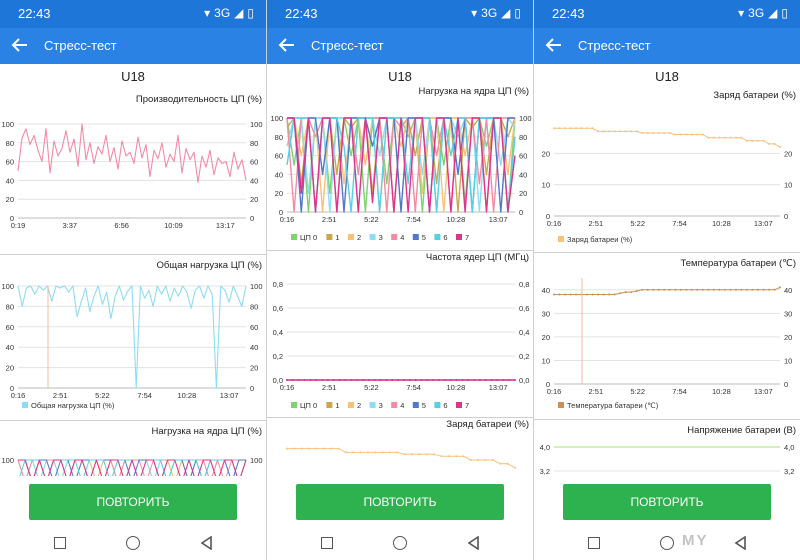  Describe the element at coordinates (738, 263) in the screenshot. I see `chart-title: Температура батареи (℃)` at that location.